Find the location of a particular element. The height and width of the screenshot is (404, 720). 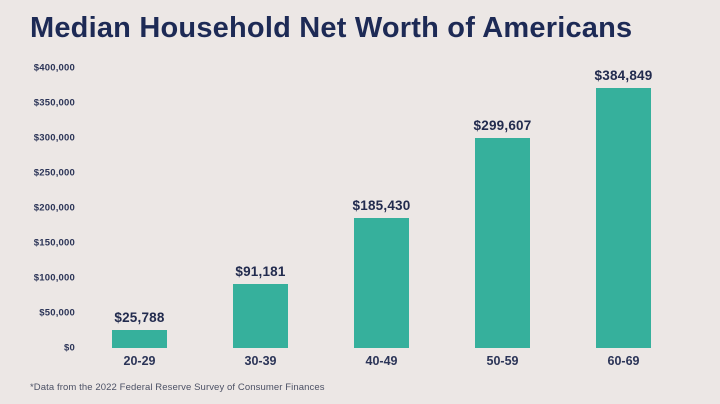

bar-column: $185,430 40-49 is located at coordinates (381, 218).